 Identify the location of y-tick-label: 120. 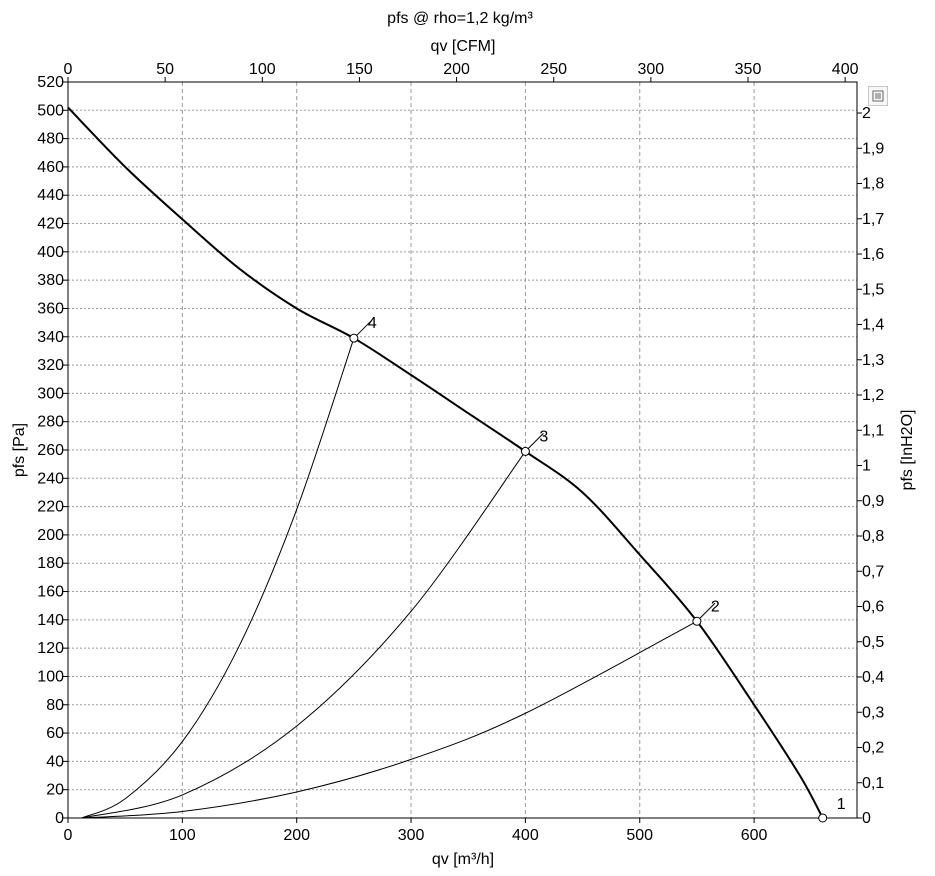
(50, 648).